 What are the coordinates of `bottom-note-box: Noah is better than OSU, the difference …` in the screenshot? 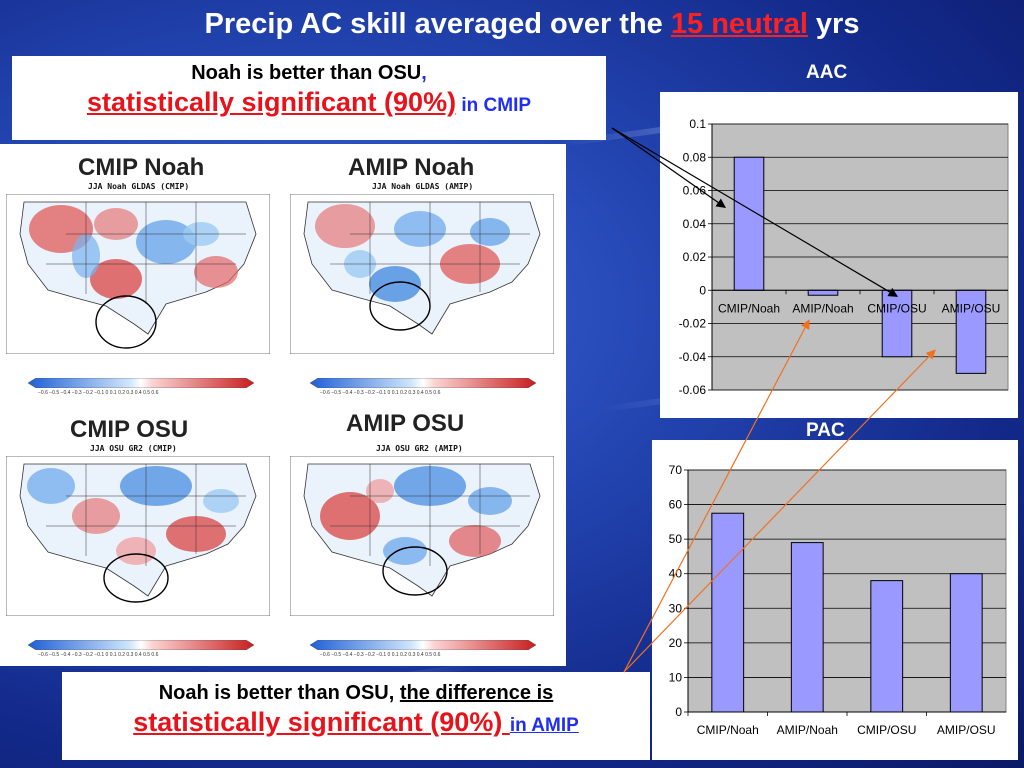 It's located at (356, 716).